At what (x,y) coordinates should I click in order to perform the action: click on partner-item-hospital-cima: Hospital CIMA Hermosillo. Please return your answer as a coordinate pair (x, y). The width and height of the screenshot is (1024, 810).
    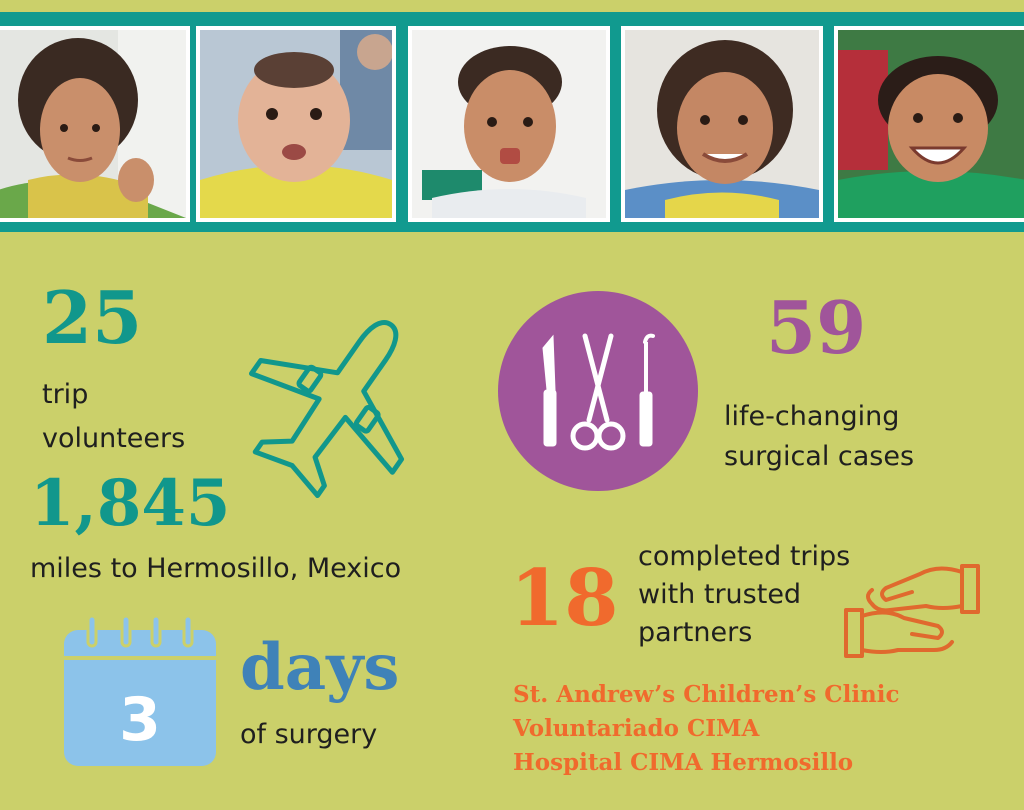
    Looking at the image, I should click on (683, 762).